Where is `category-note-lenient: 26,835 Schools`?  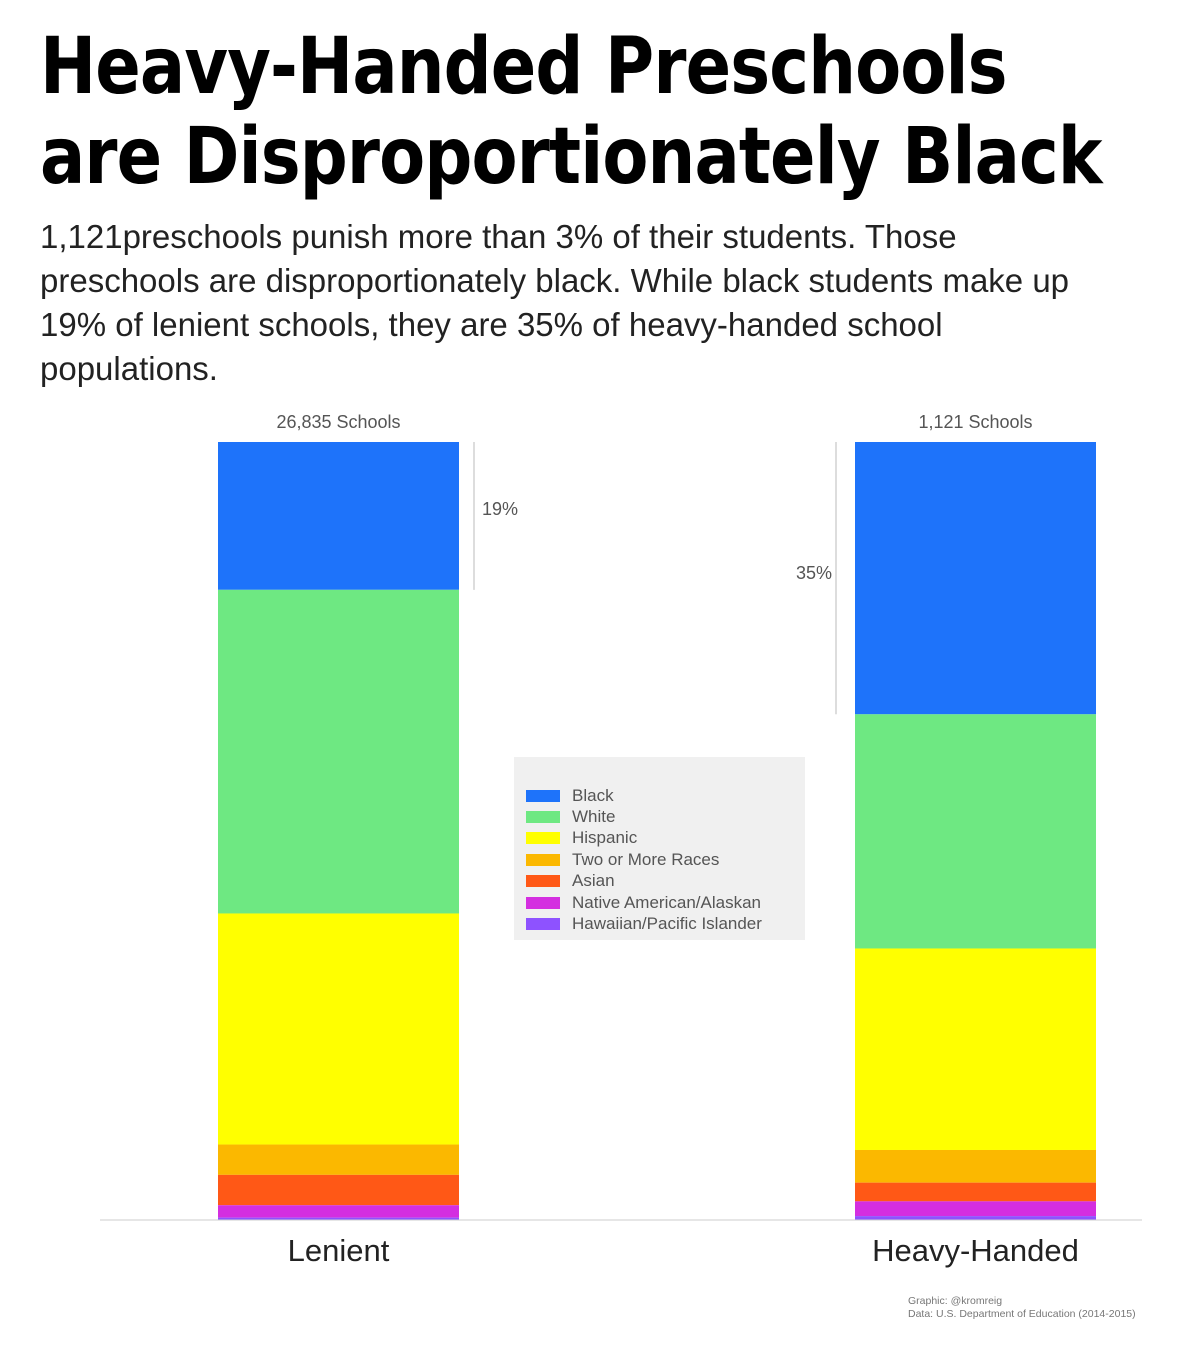
category-note-lenient: 26,835 Schools is located at coordinates (338, 422).